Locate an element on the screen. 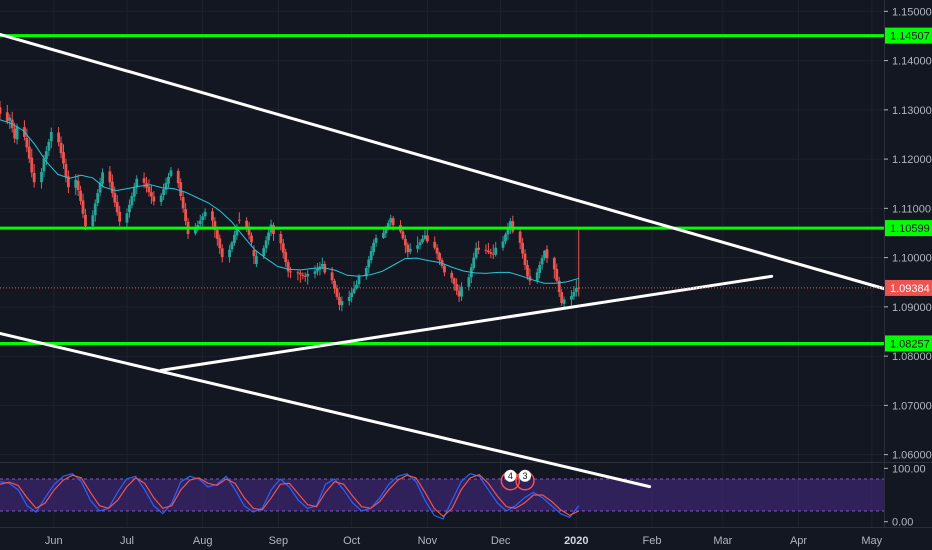  event-badge-label: 3 is located at coordinates (525, 476).